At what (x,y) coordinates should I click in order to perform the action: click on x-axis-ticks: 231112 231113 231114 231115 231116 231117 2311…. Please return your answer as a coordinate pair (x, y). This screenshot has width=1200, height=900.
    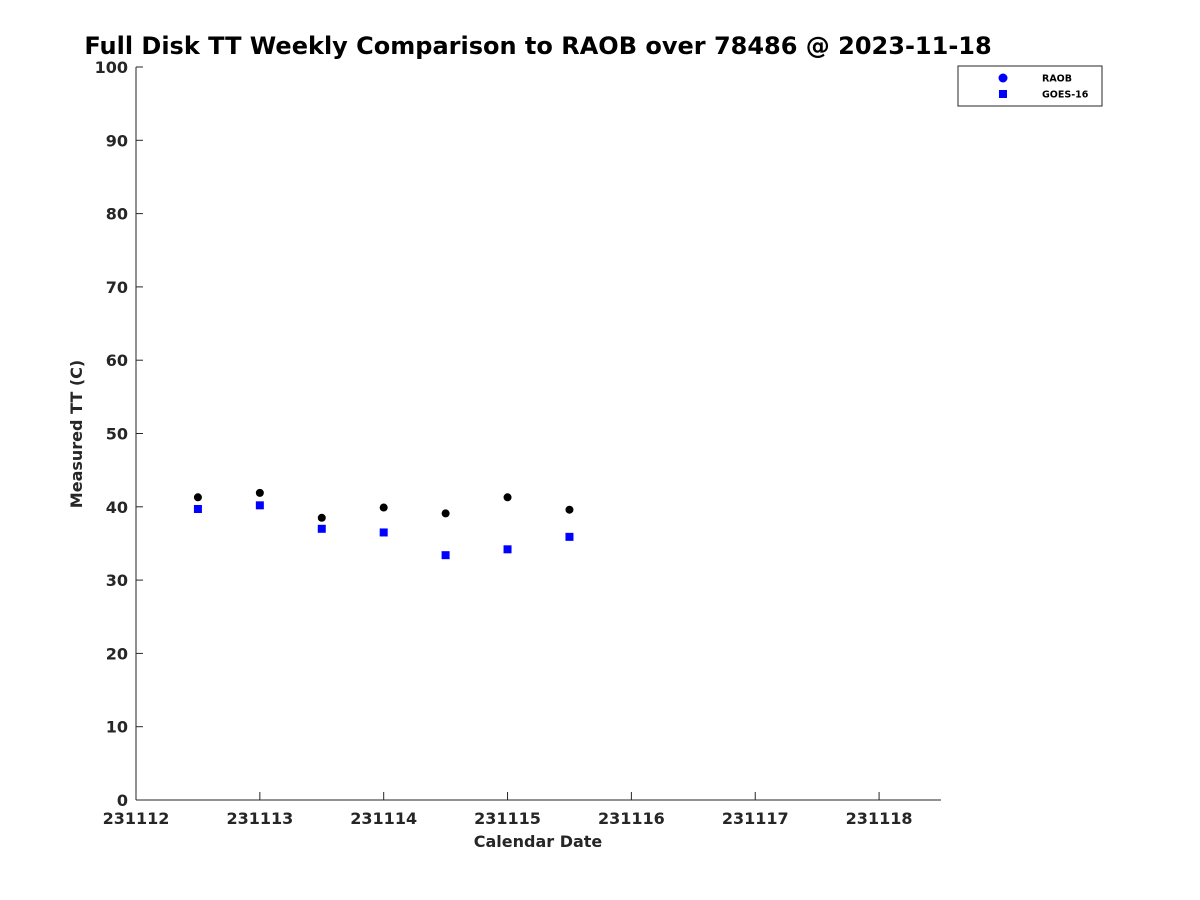
    Looking at the image, I should click on (508, 810).